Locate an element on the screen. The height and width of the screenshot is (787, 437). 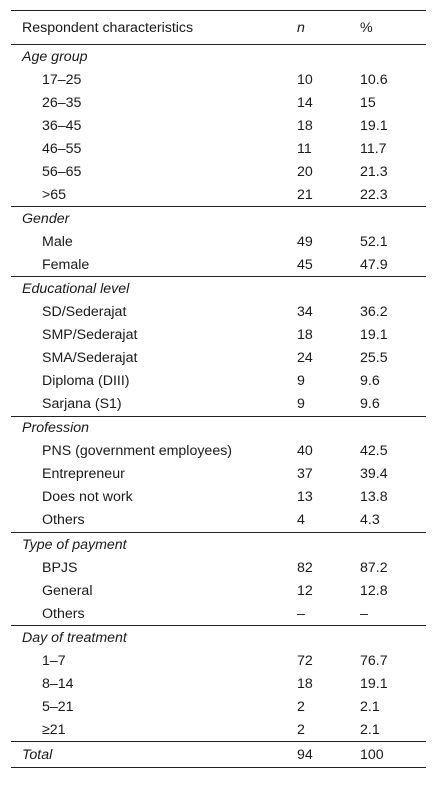
row-label: 36–45 is located at coordinates (62, 125).